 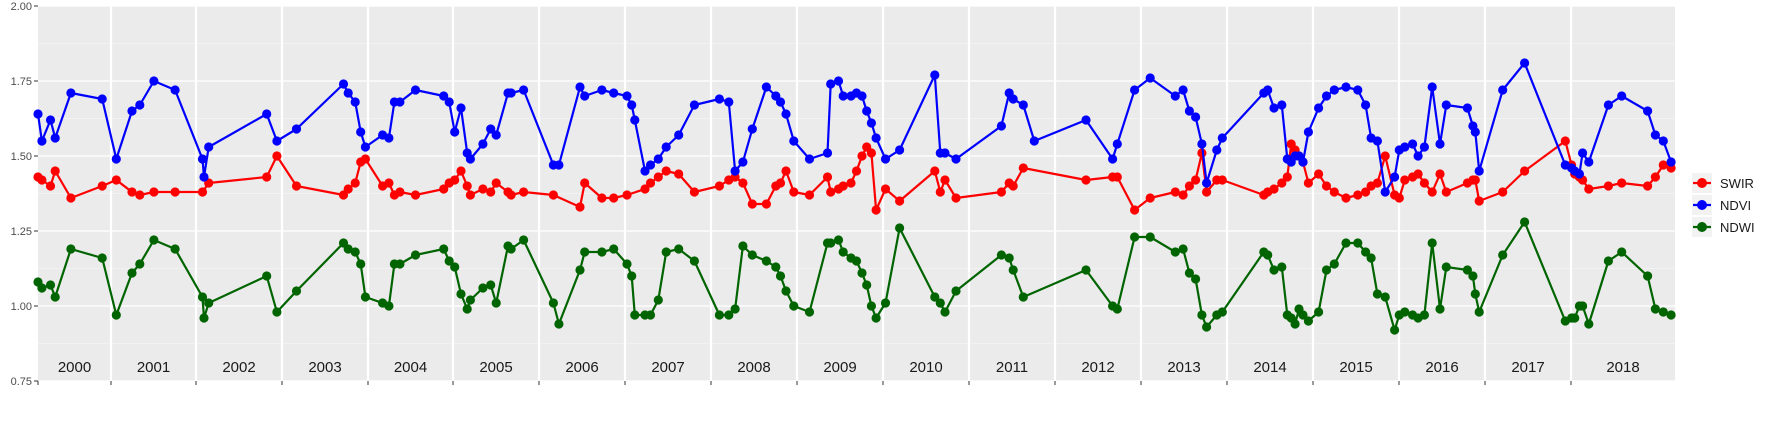 What do you see at coordinates (1702, 227) in the screenshot?
I see `legend-key-dot` at bounding box center [1702, 227].